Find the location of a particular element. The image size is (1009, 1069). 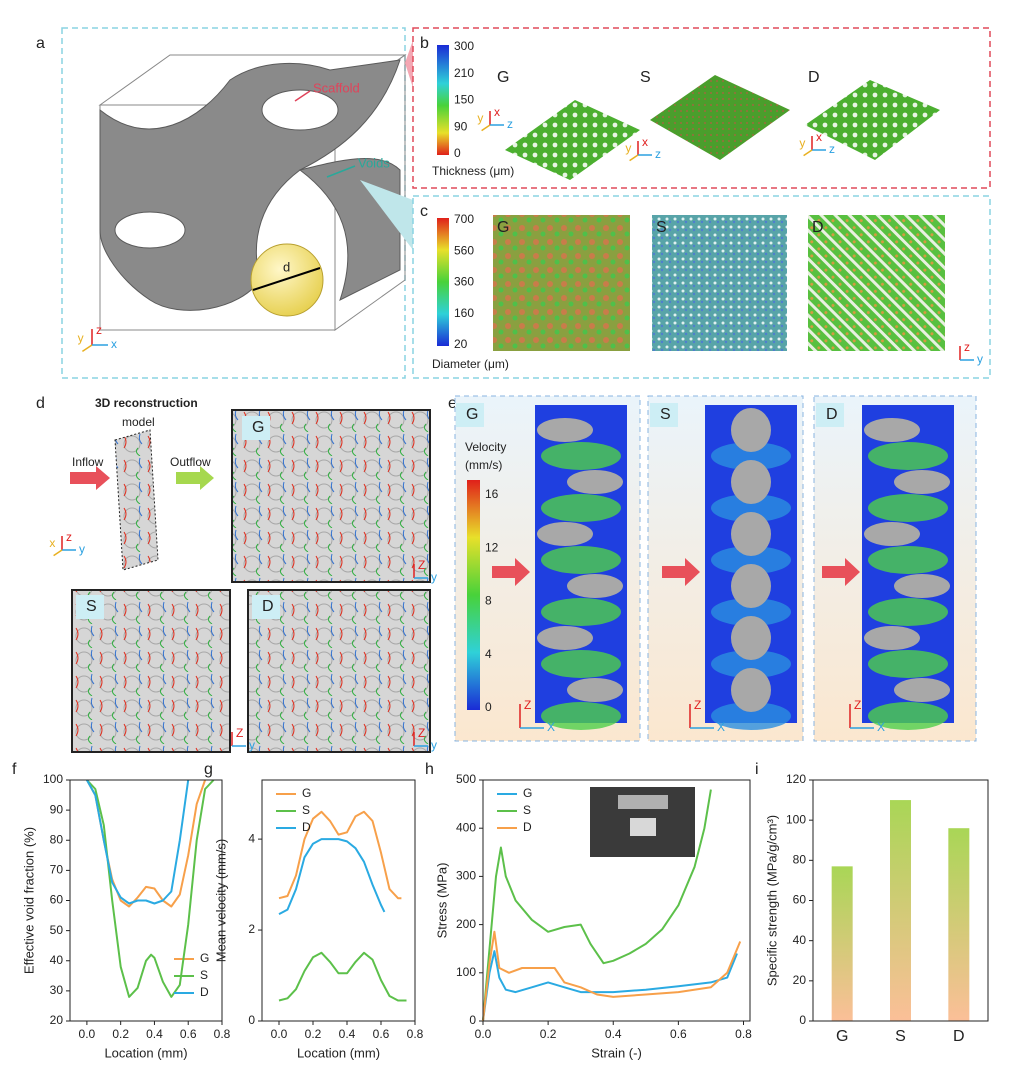

panel-frame is located at coordinates (701, 108).